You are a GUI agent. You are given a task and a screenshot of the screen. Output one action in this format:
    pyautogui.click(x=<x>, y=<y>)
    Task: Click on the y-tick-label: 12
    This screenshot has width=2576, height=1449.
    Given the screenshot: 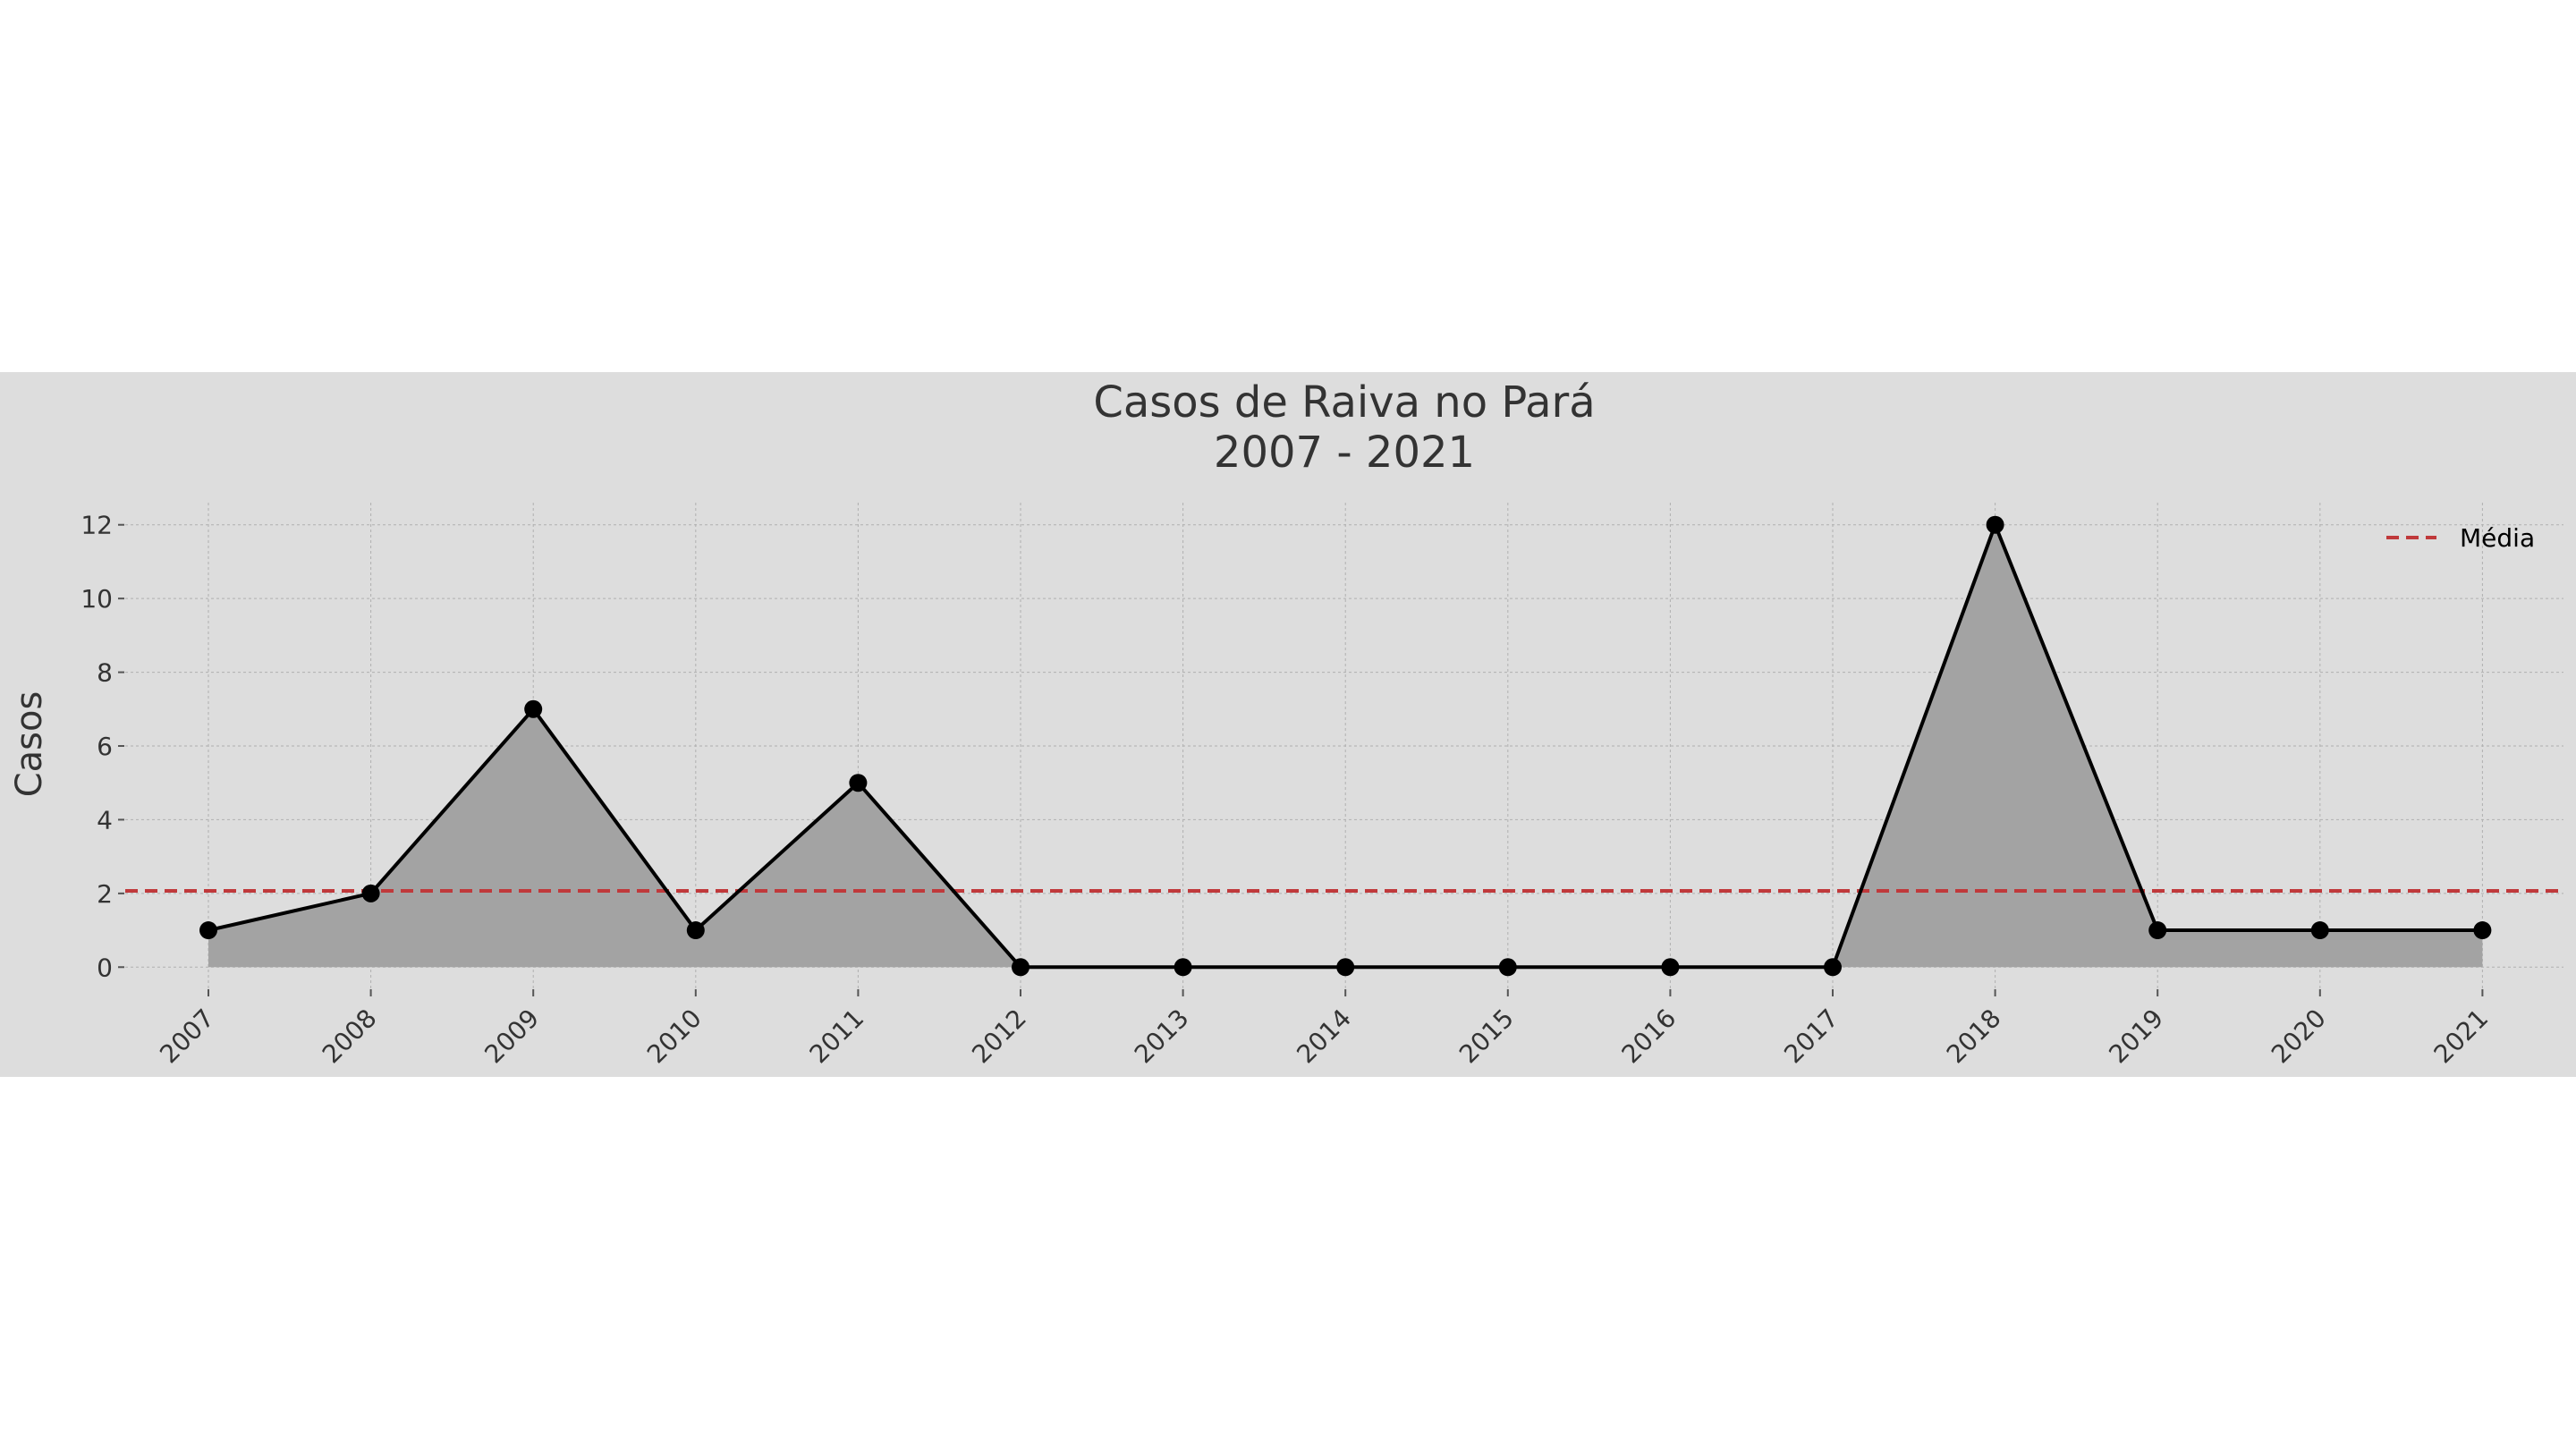 What is the action you would take?
    pyautogui.click(x=96, y=525)
    